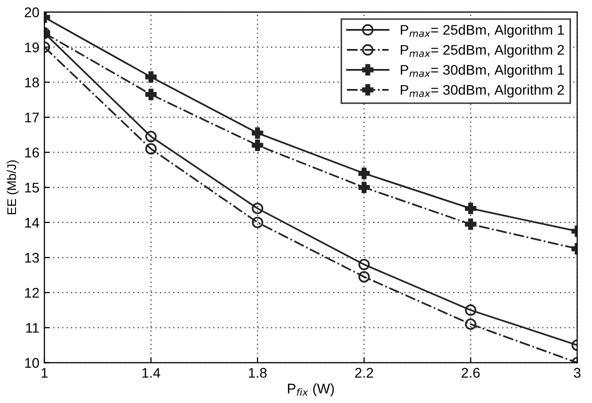  Describe the element at coordinates (577, 373) in the screenshot. I see `x-tick-label: 3` at that location.